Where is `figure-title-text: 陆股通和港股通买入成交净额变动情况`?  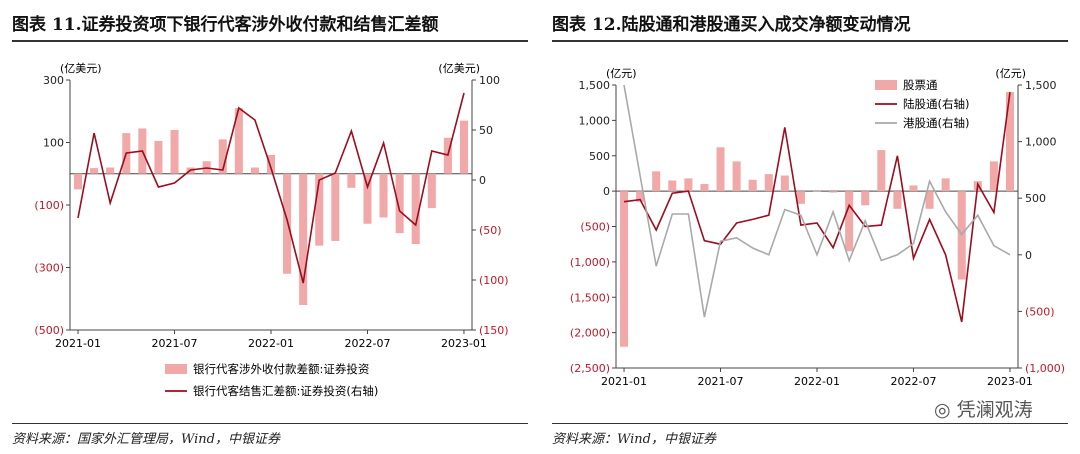 figure-title-text: 陆股通和港股通买入成交净额变动情况 is located at coordinates (766, 25).